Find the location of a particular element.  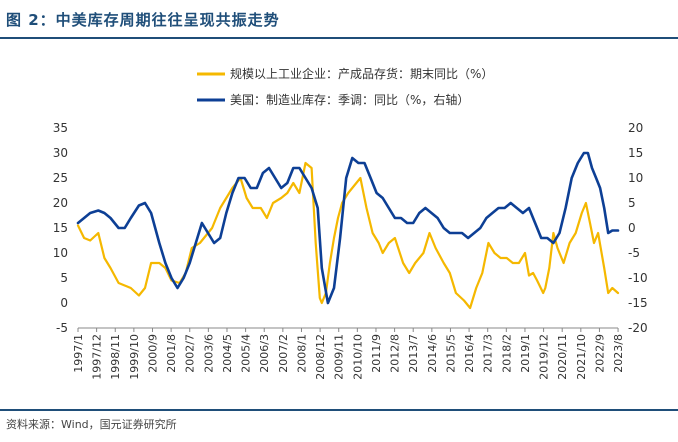

x-tick-label: 2020/11 is located at coordinates (562, 357).